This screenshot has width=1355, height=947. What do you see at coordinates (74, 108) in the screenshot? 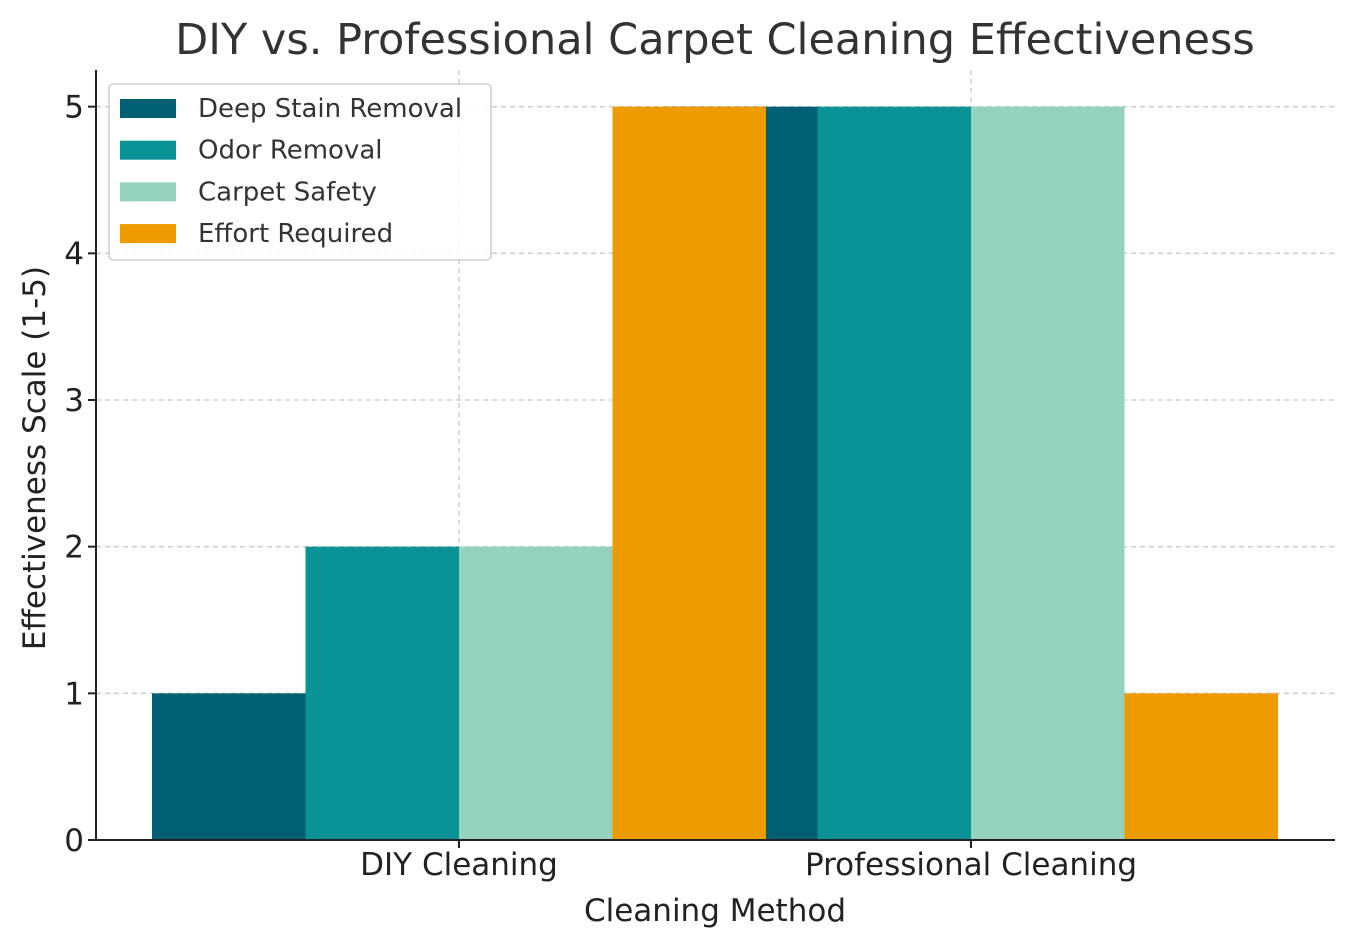
I see `y-tick-label: 5` at bounding box center [74, 108].